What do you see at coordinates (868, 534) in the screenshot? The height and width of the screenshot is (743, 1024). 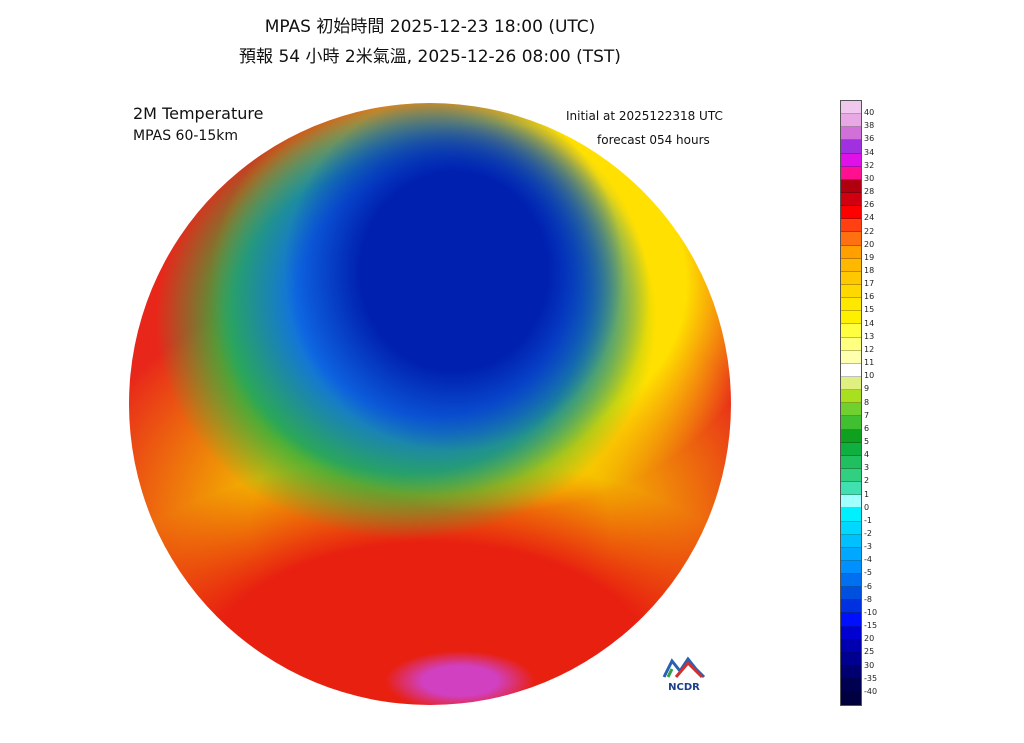 I see `colorbar-tick-label: -2` at bounding box center [868, 534].